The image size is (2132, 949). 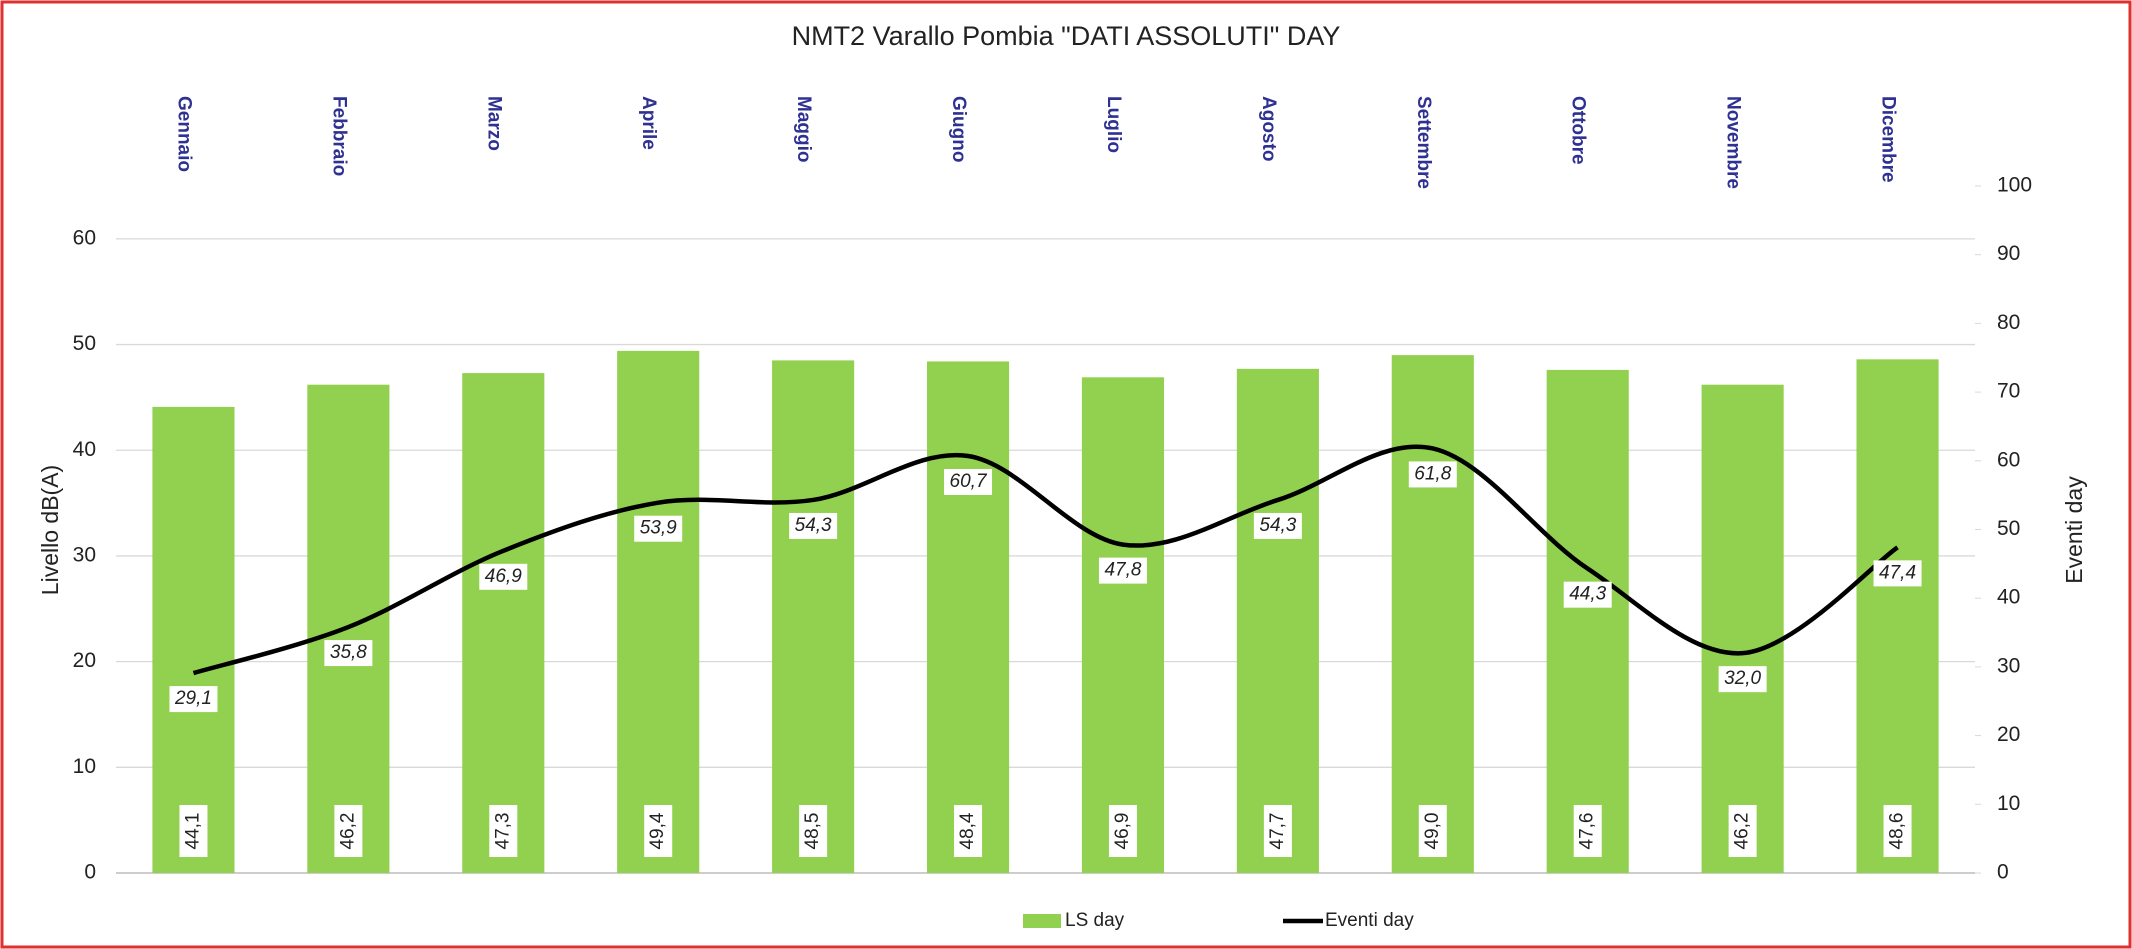 I want to click on y2-axis-label: Eventi day, so click(x=2074, y=530).